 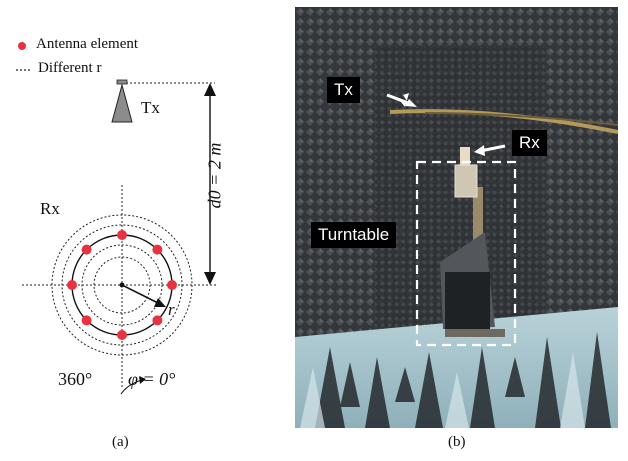 What do you see at coordinates (141, 294) in the screenshot?
I see `radius-arrow` at bounding box center [141, 294].